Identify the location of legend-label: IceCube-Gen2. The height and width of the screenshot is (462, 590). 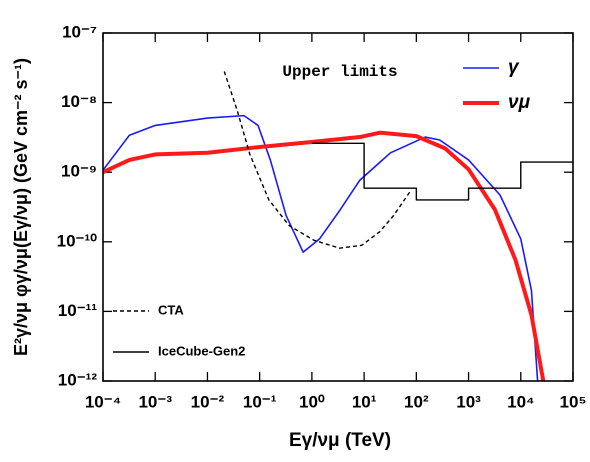
(201, 350).